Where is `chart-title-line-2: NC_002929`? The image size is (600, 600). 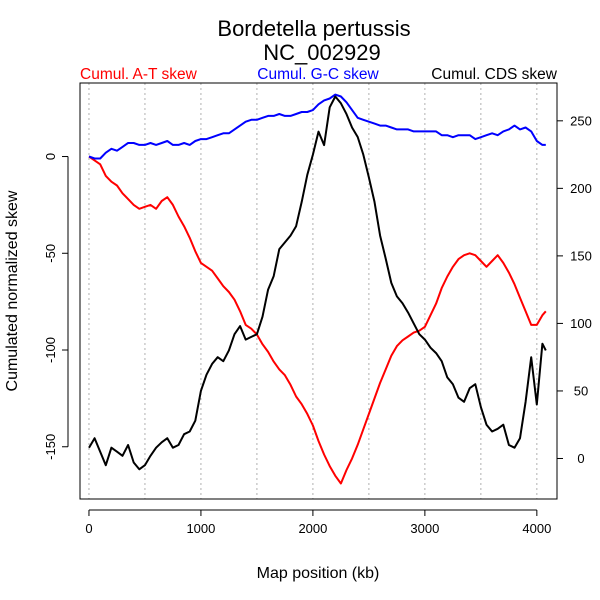 chart-title-line-2: NC_002929 is located at coordinates (321, 52).